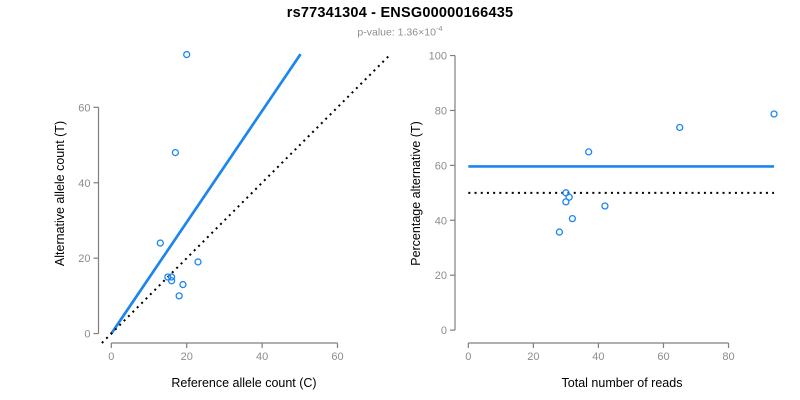 The image size is (800, 400). I want to click on plot-subtitle: p-value: 1.36×10-4, so click(400, 31).